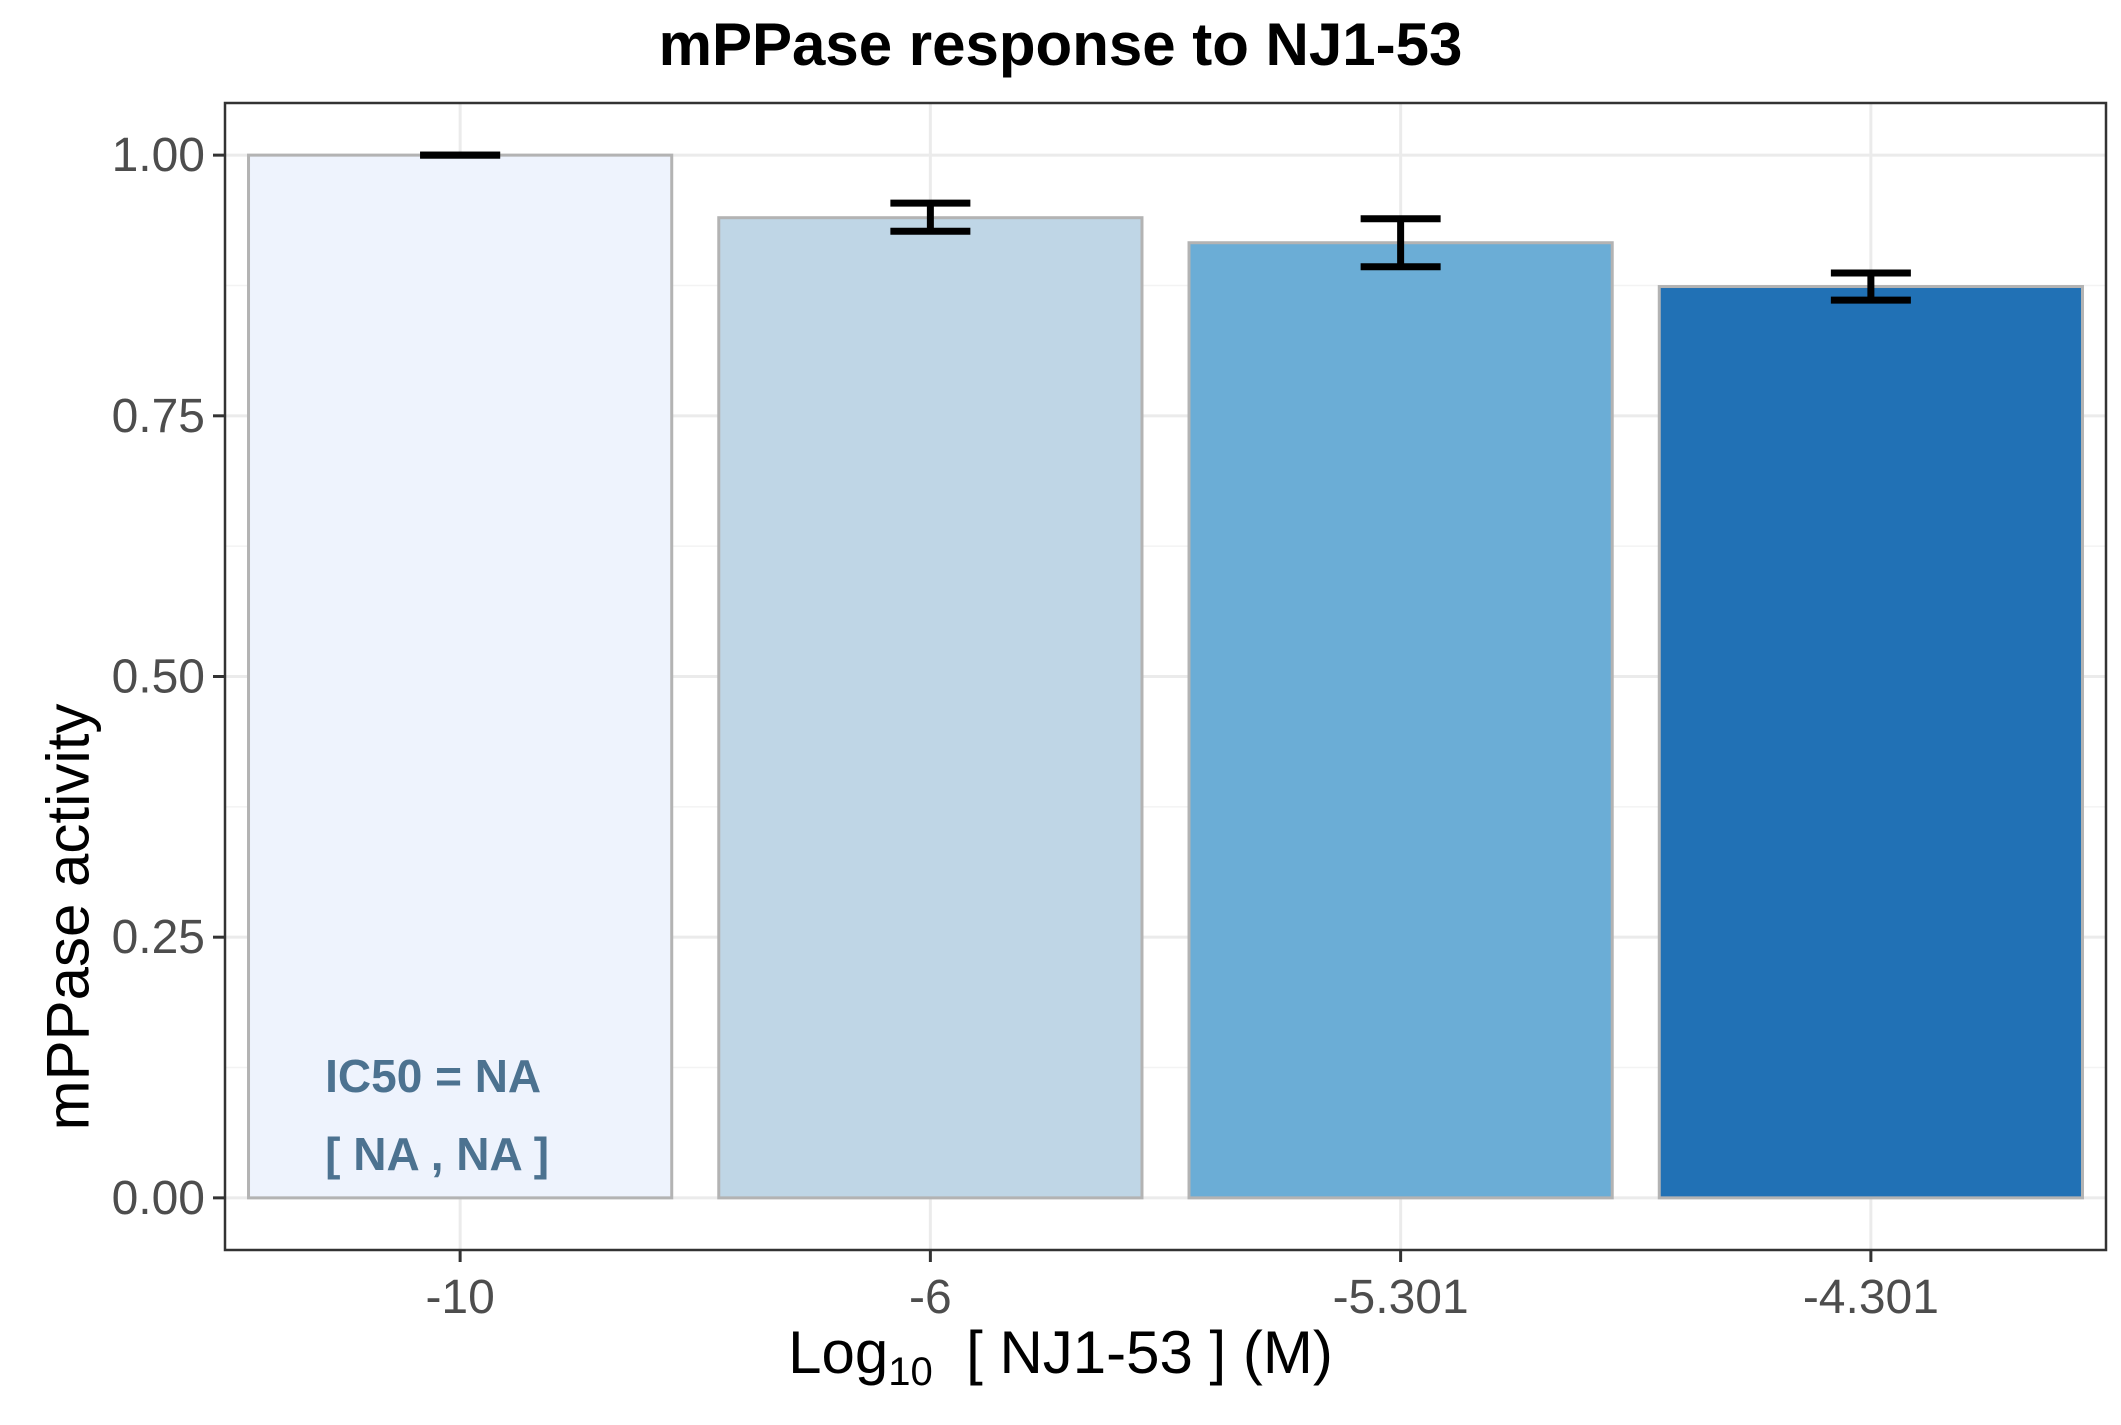 The height and width of the screenshot is (1425, 2121). What do you see at coordinates (910, 1372) in the screenshot?
I see `x-axis-label-subscript: 10` at bounding box center [910, 1372].